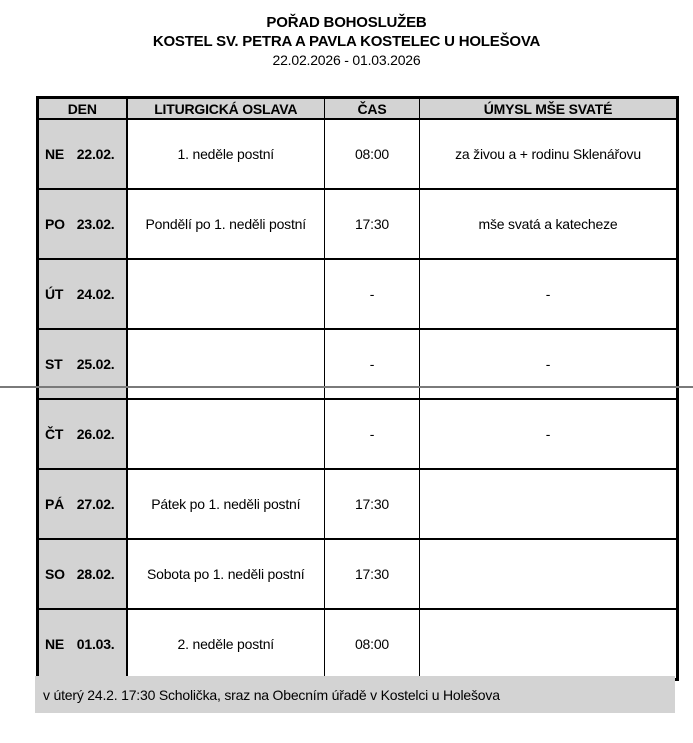  I want to click on day-abbr: ČT, so click(54, 434).